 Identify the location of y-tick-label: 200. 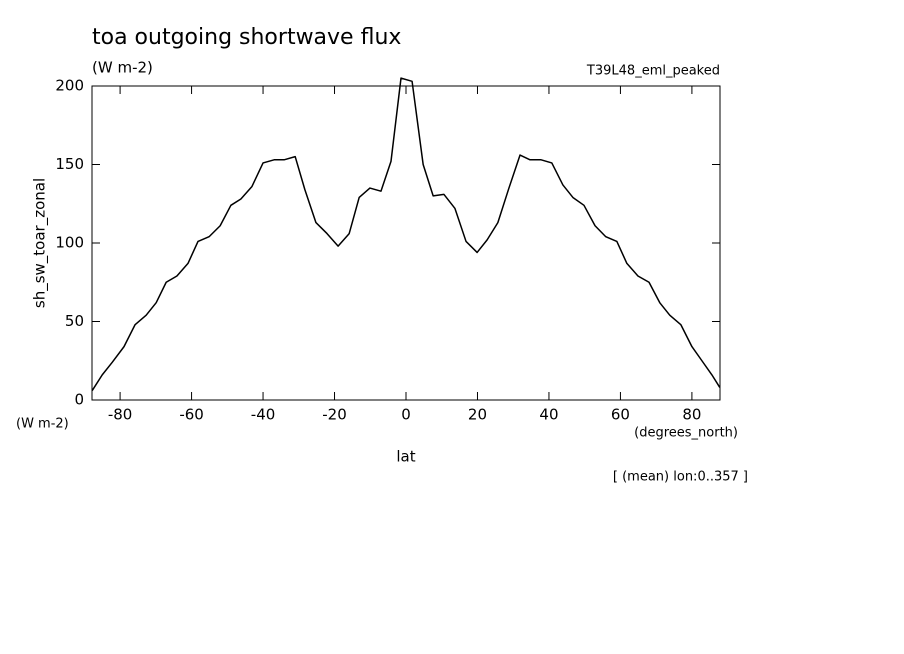
(69, 86).